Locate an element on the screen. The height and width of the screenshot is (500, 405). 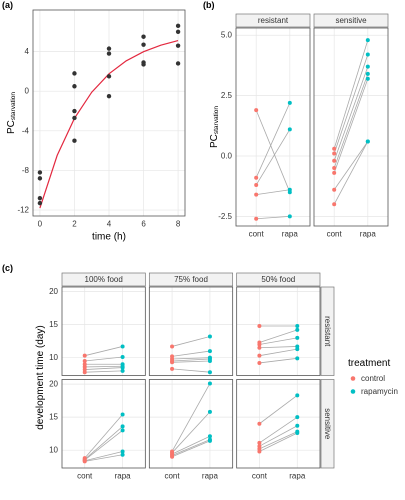
panel-label: (a) is located at coordinates (7, 5).